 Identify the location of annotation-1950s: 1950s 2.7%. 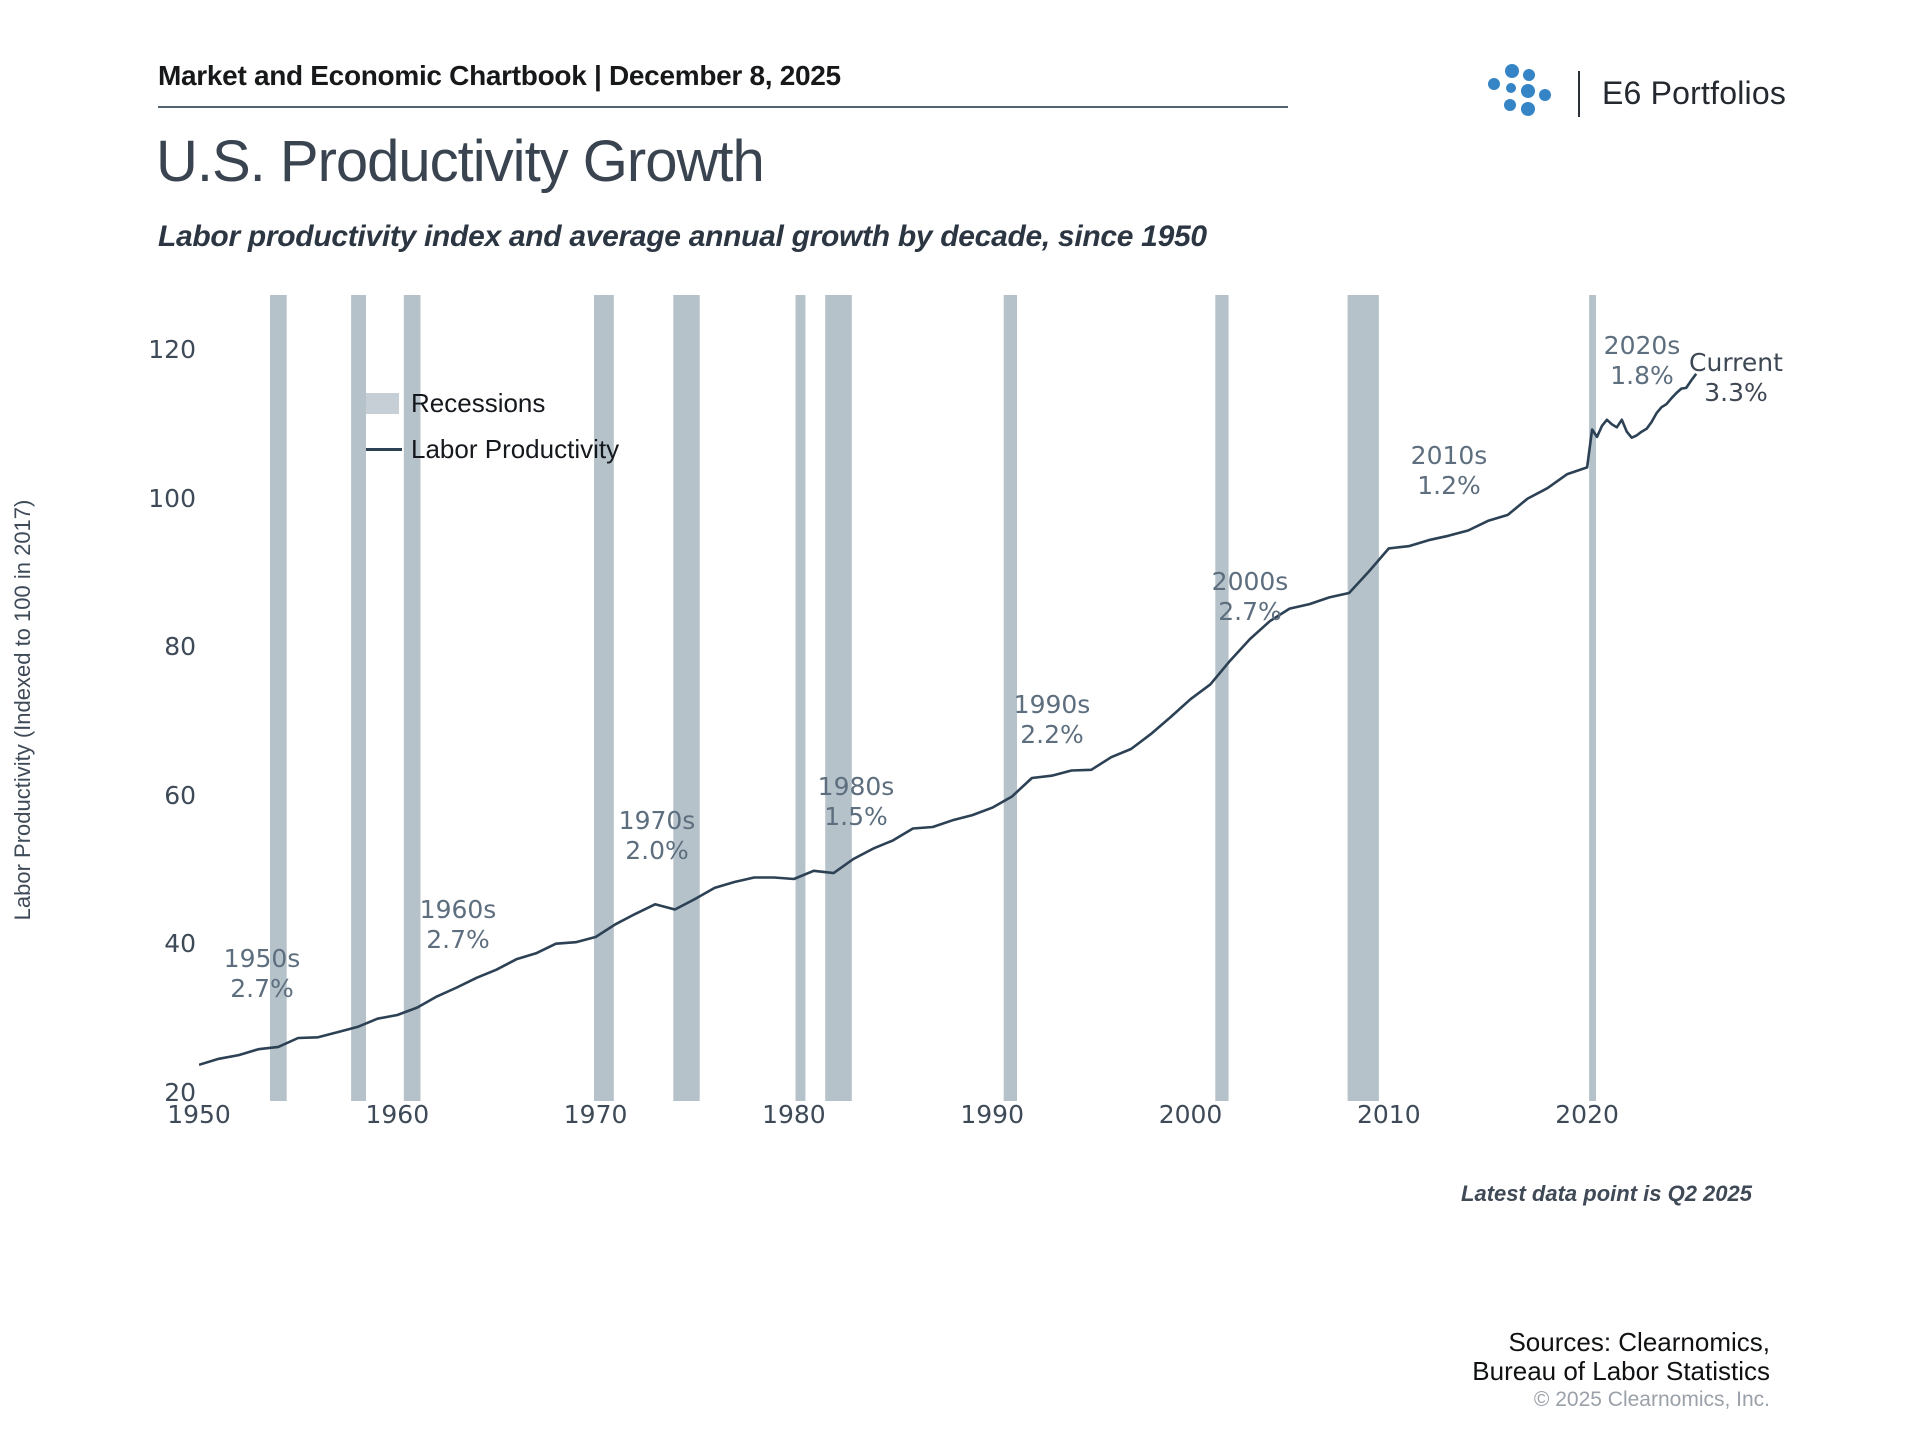
(262, 974).